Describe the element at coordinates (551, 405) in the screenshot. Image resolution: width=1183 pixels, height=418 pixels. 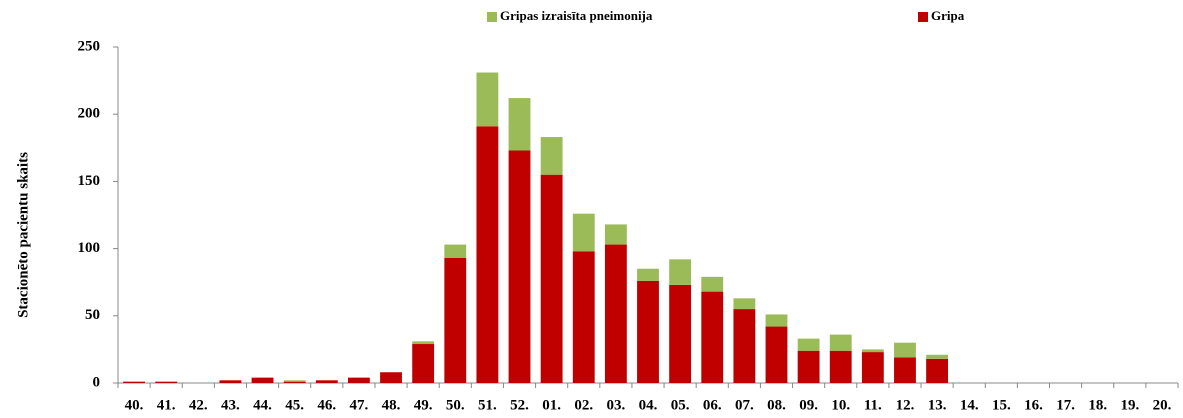
I see `x-tick-label: 01.` at that location.